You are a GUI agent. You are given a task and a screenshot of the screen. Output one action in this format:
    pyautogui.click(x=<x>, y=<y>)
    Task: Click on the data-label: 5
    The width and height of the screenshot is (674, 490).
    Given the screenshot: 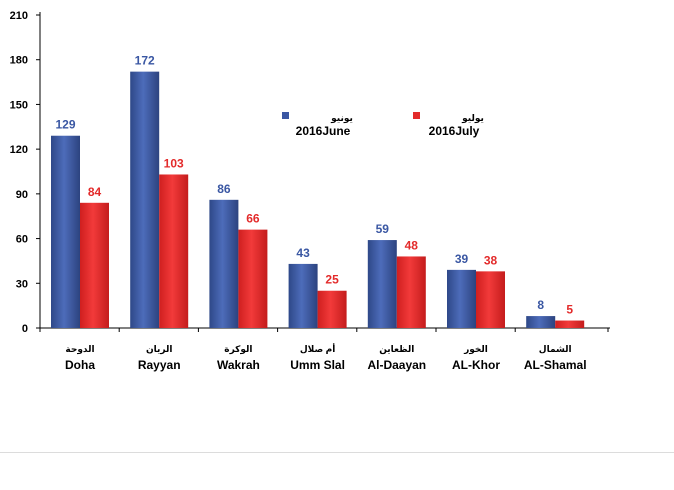 What is the action you would take?
    pyautogui.click(x=569, y=310)
    